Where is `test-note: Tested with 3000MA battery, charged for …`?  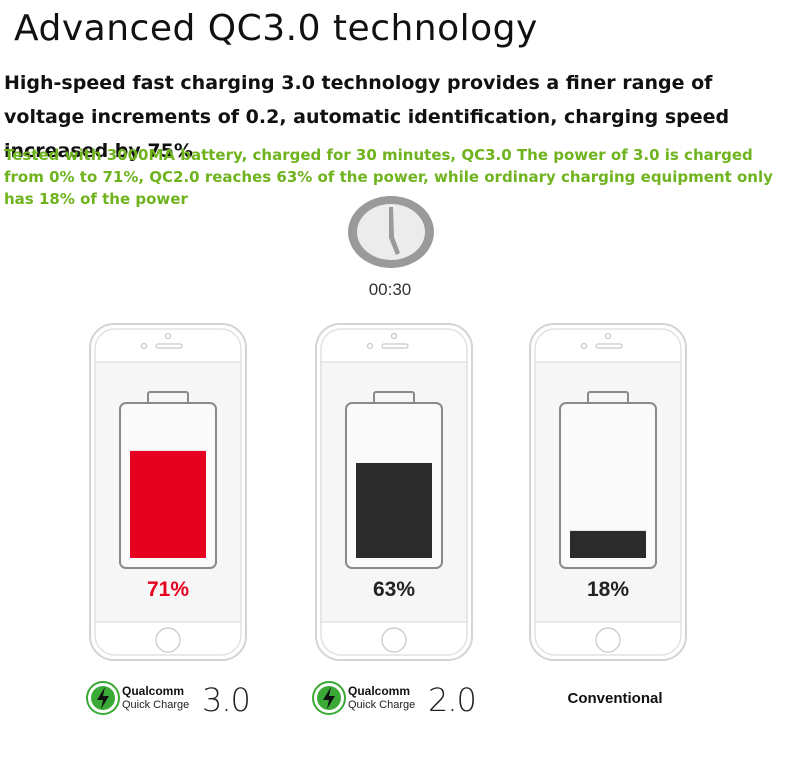
test-note: Tested with 3000MA battery, charged for … is located at coordinates (388, 177).